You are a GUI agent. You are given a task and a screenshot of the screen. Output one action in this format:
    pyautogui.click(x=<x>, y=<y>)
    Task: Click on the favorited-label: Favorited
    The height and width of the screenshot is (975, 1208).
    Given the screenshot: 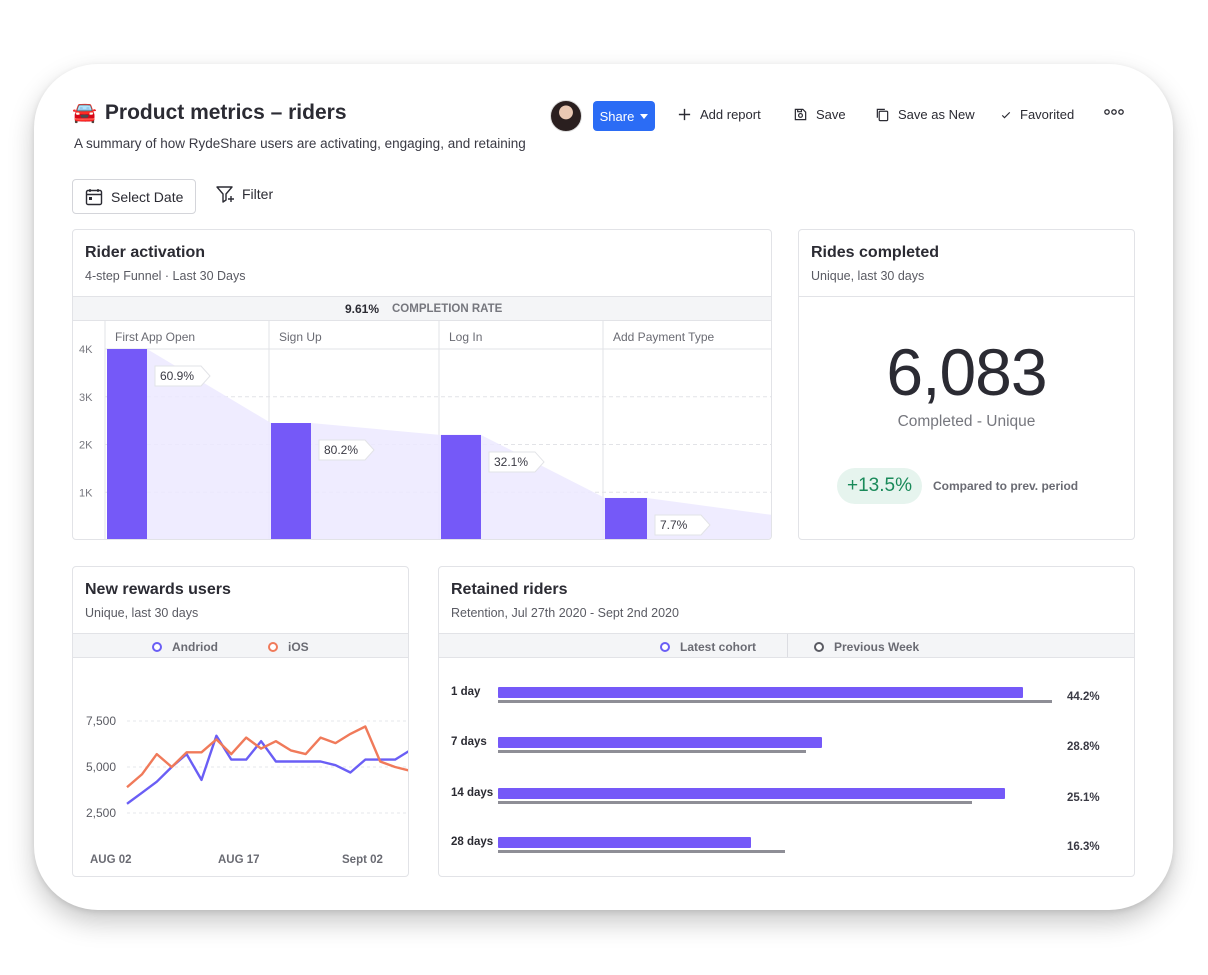 What is the action you would take?
    pyautogui.click(x=1047, y=114)
    